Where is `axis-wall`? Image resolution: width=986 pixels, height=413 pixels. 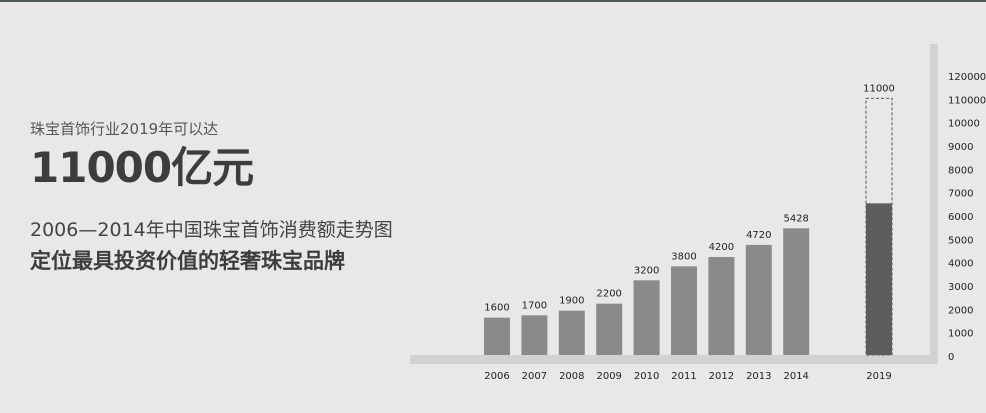 axis-wall is located at coordinates (934, 204).